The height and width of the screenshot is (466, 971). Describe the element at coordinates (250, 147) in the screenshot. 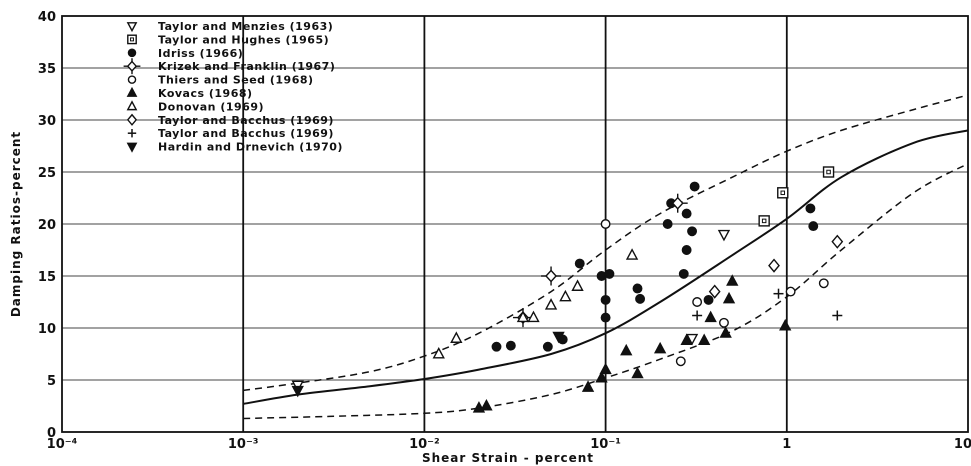

I see `legend-entry: Hardin and Drnevich (1970)` at that location.